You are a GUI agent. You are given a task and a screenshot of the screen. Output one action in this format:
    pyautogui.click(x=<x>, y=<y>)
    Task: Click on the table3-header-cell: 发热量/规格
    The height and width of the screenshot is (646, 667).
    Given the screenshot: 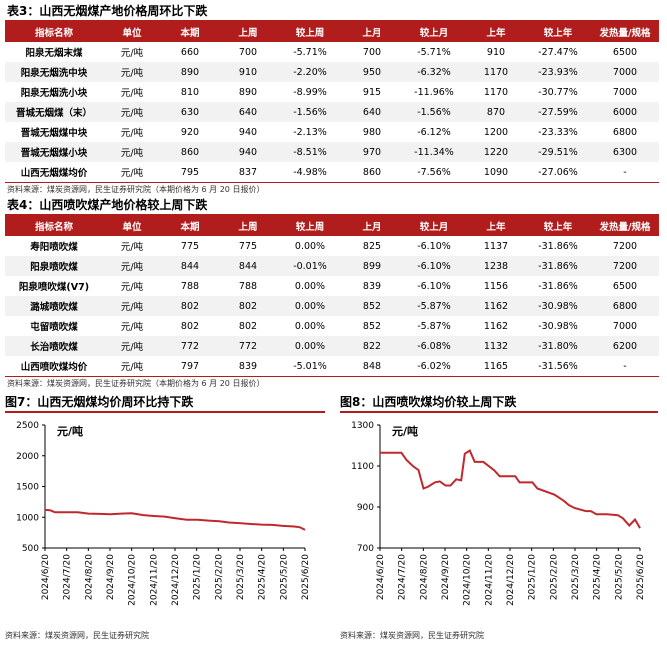 What is the action you would take?
    pyautogui.click(x=625, y=33)
    